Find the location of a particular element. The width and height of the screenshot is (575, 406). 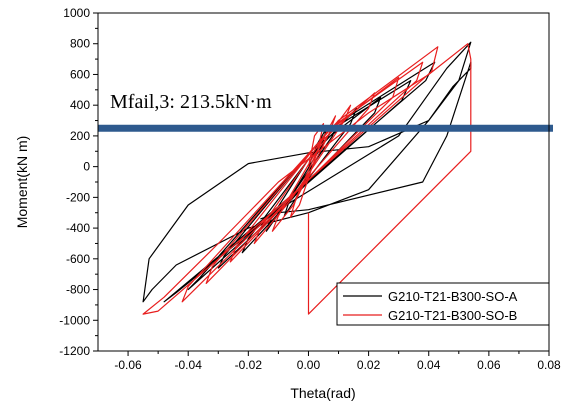

y-tick-label: 0 is located at coordinates (86, 167).